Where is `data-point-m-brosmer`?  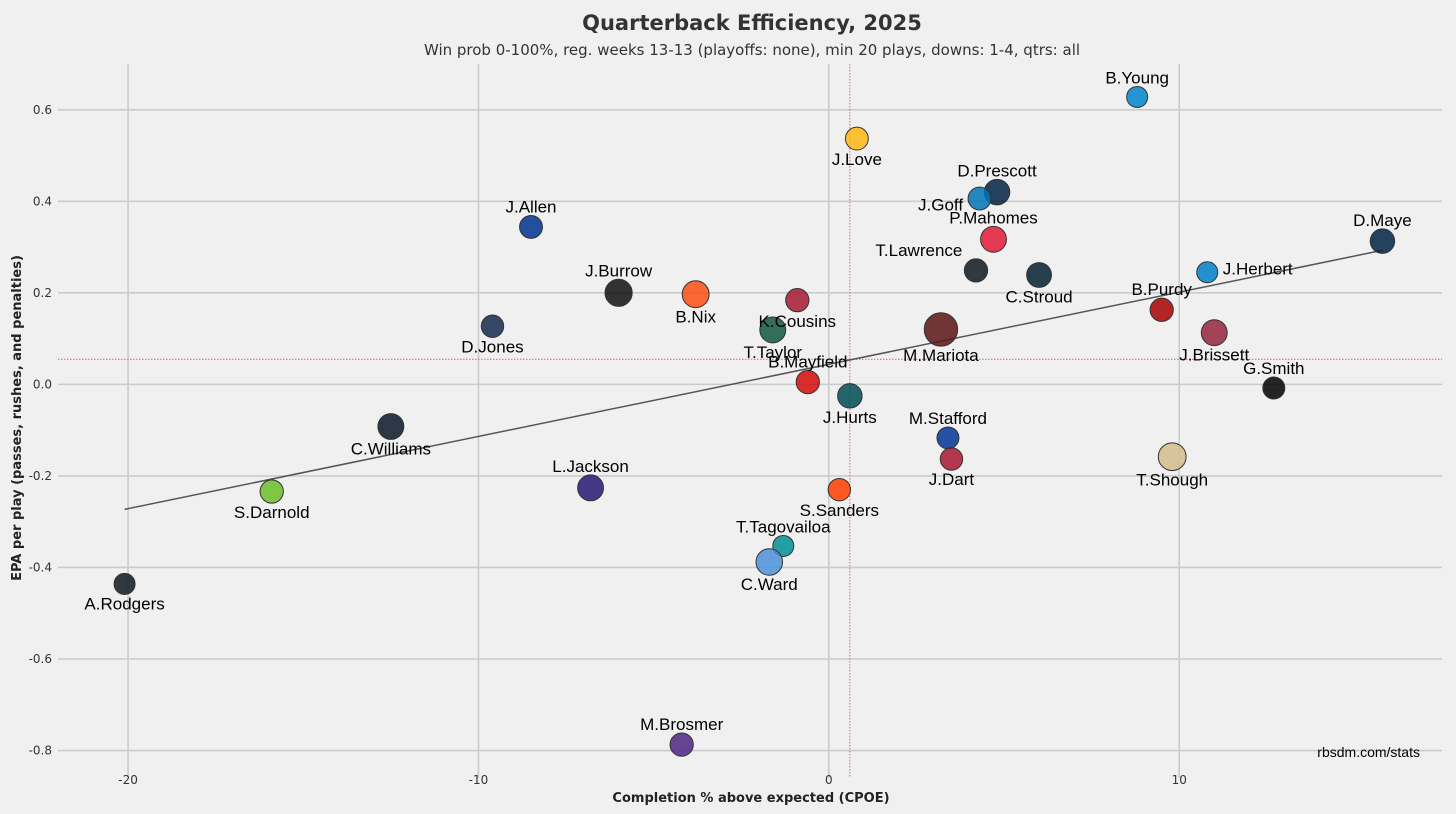 data-point-m-brosmer is located at coordinates (681, 744).